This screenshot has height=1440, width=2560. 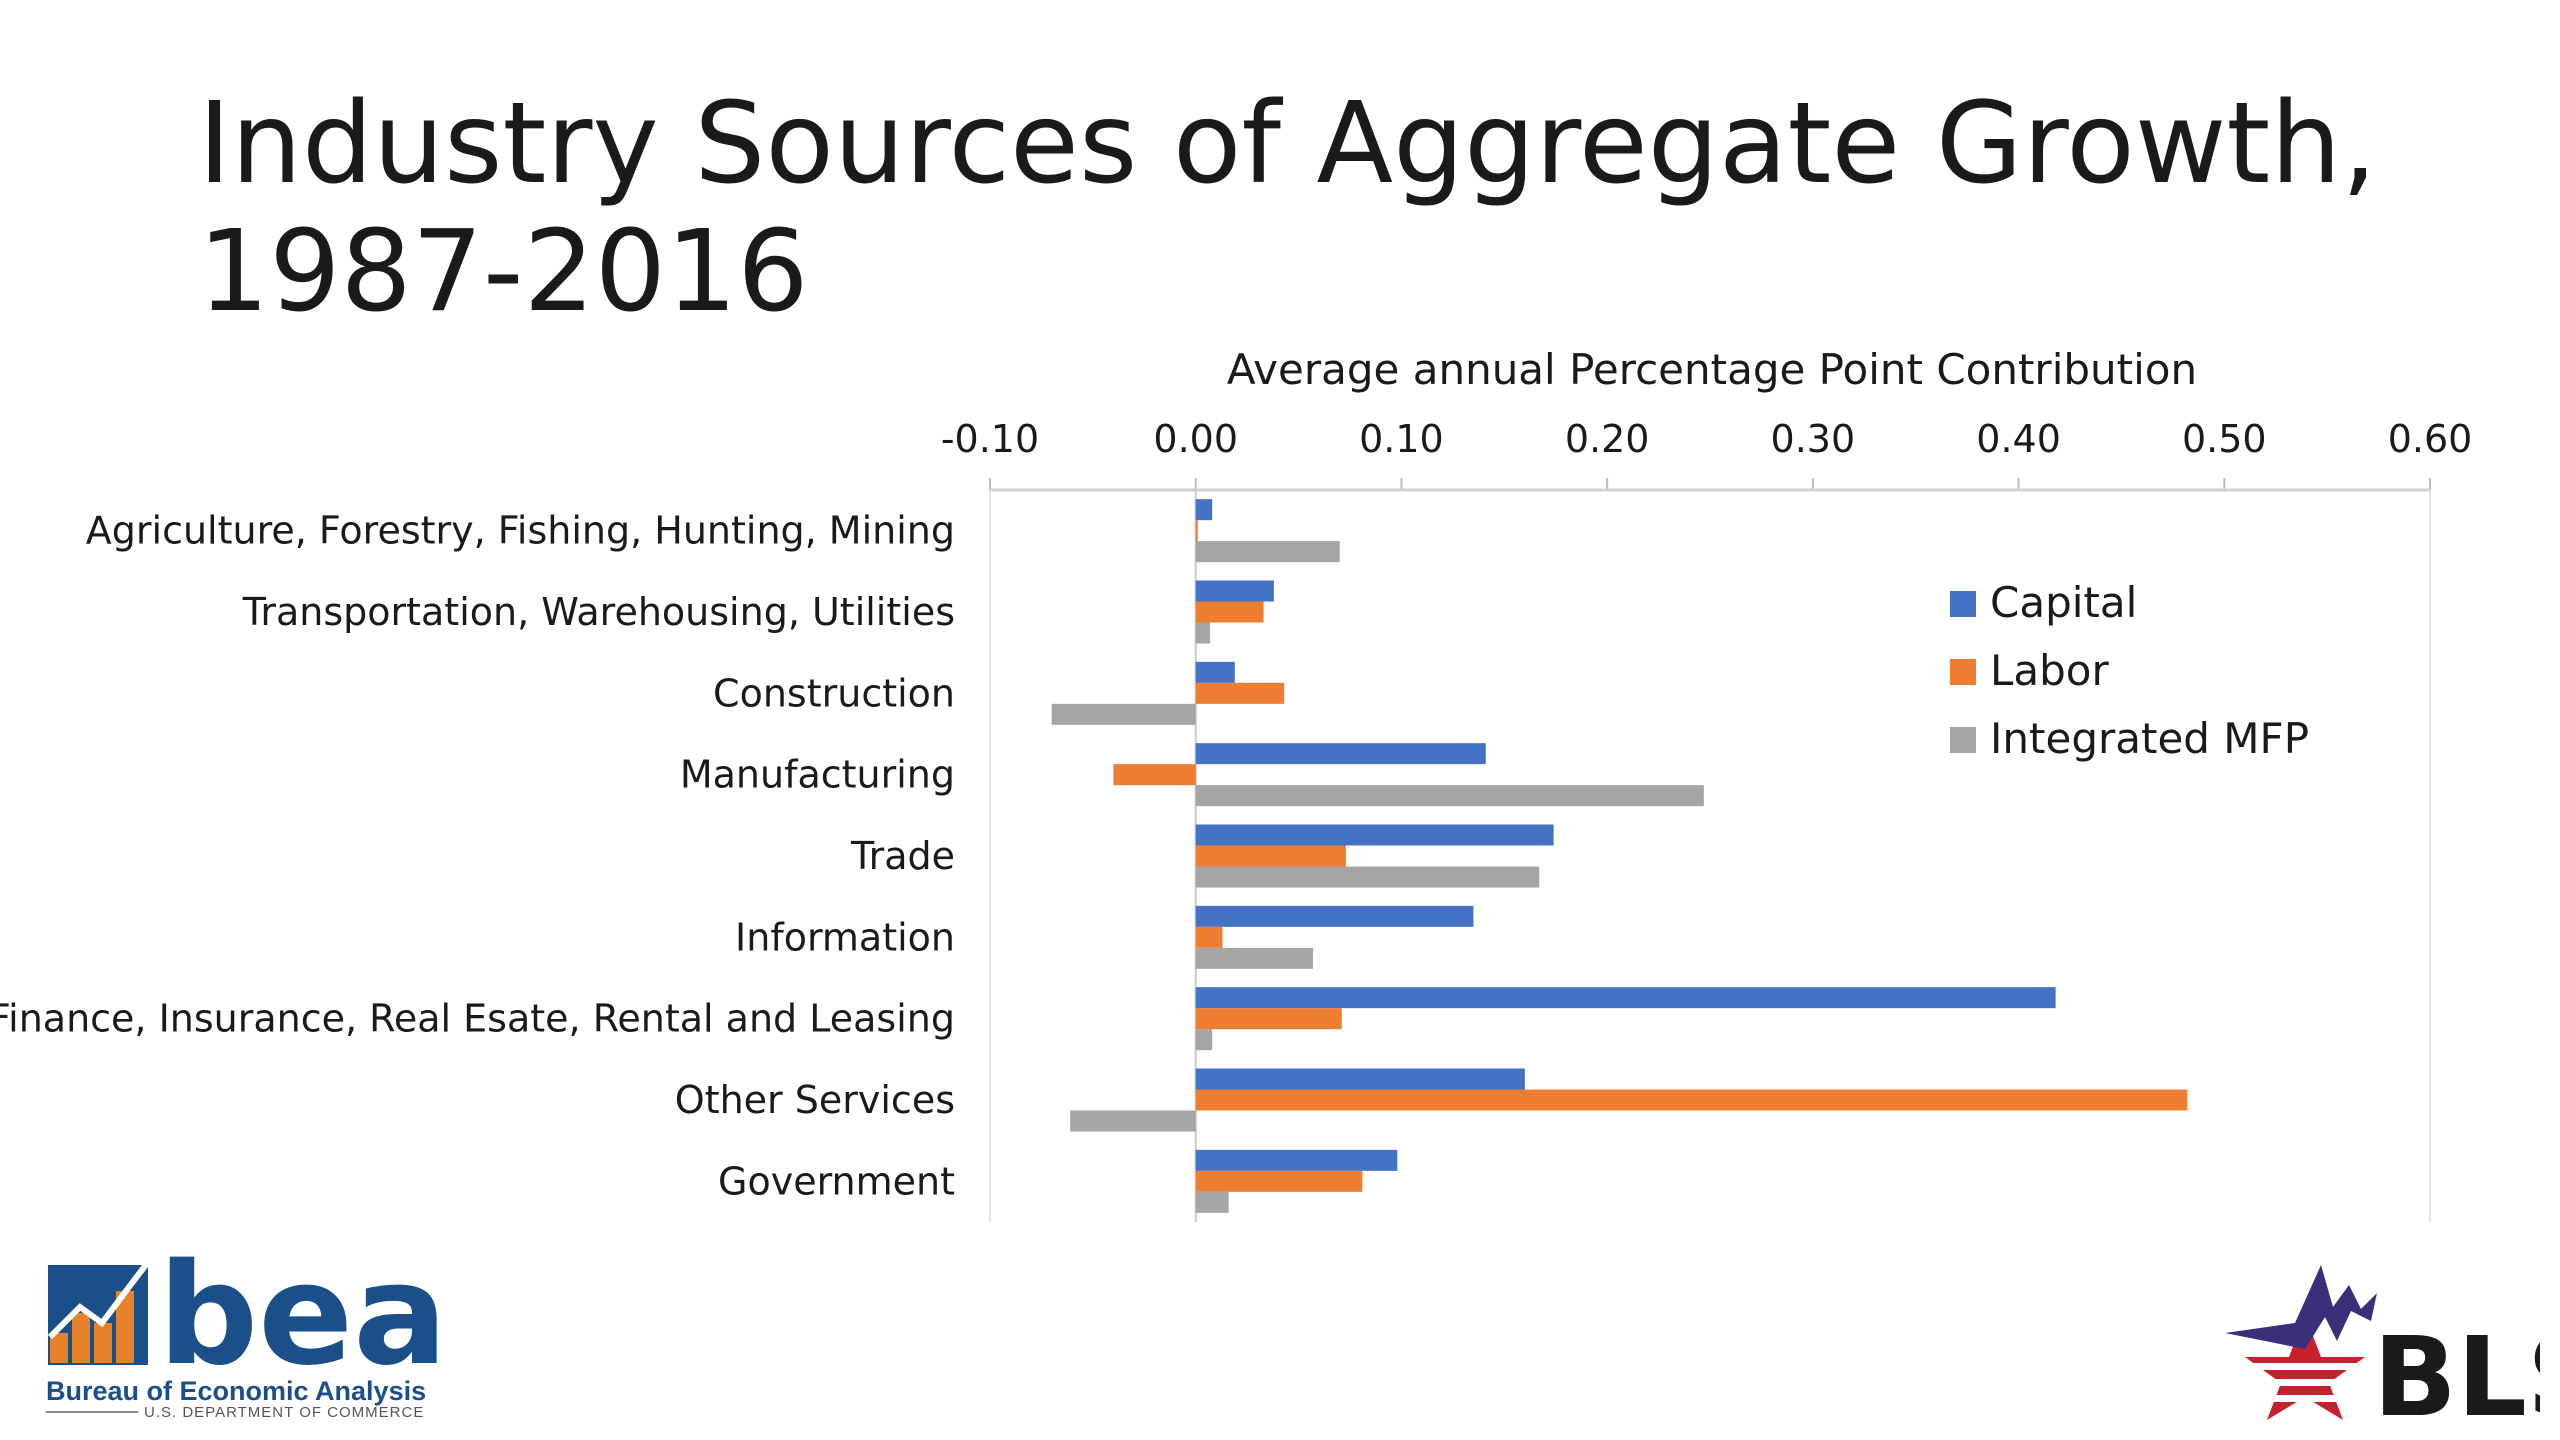 I want to click on legend-label: Capital, so click(x=2063, y=602).